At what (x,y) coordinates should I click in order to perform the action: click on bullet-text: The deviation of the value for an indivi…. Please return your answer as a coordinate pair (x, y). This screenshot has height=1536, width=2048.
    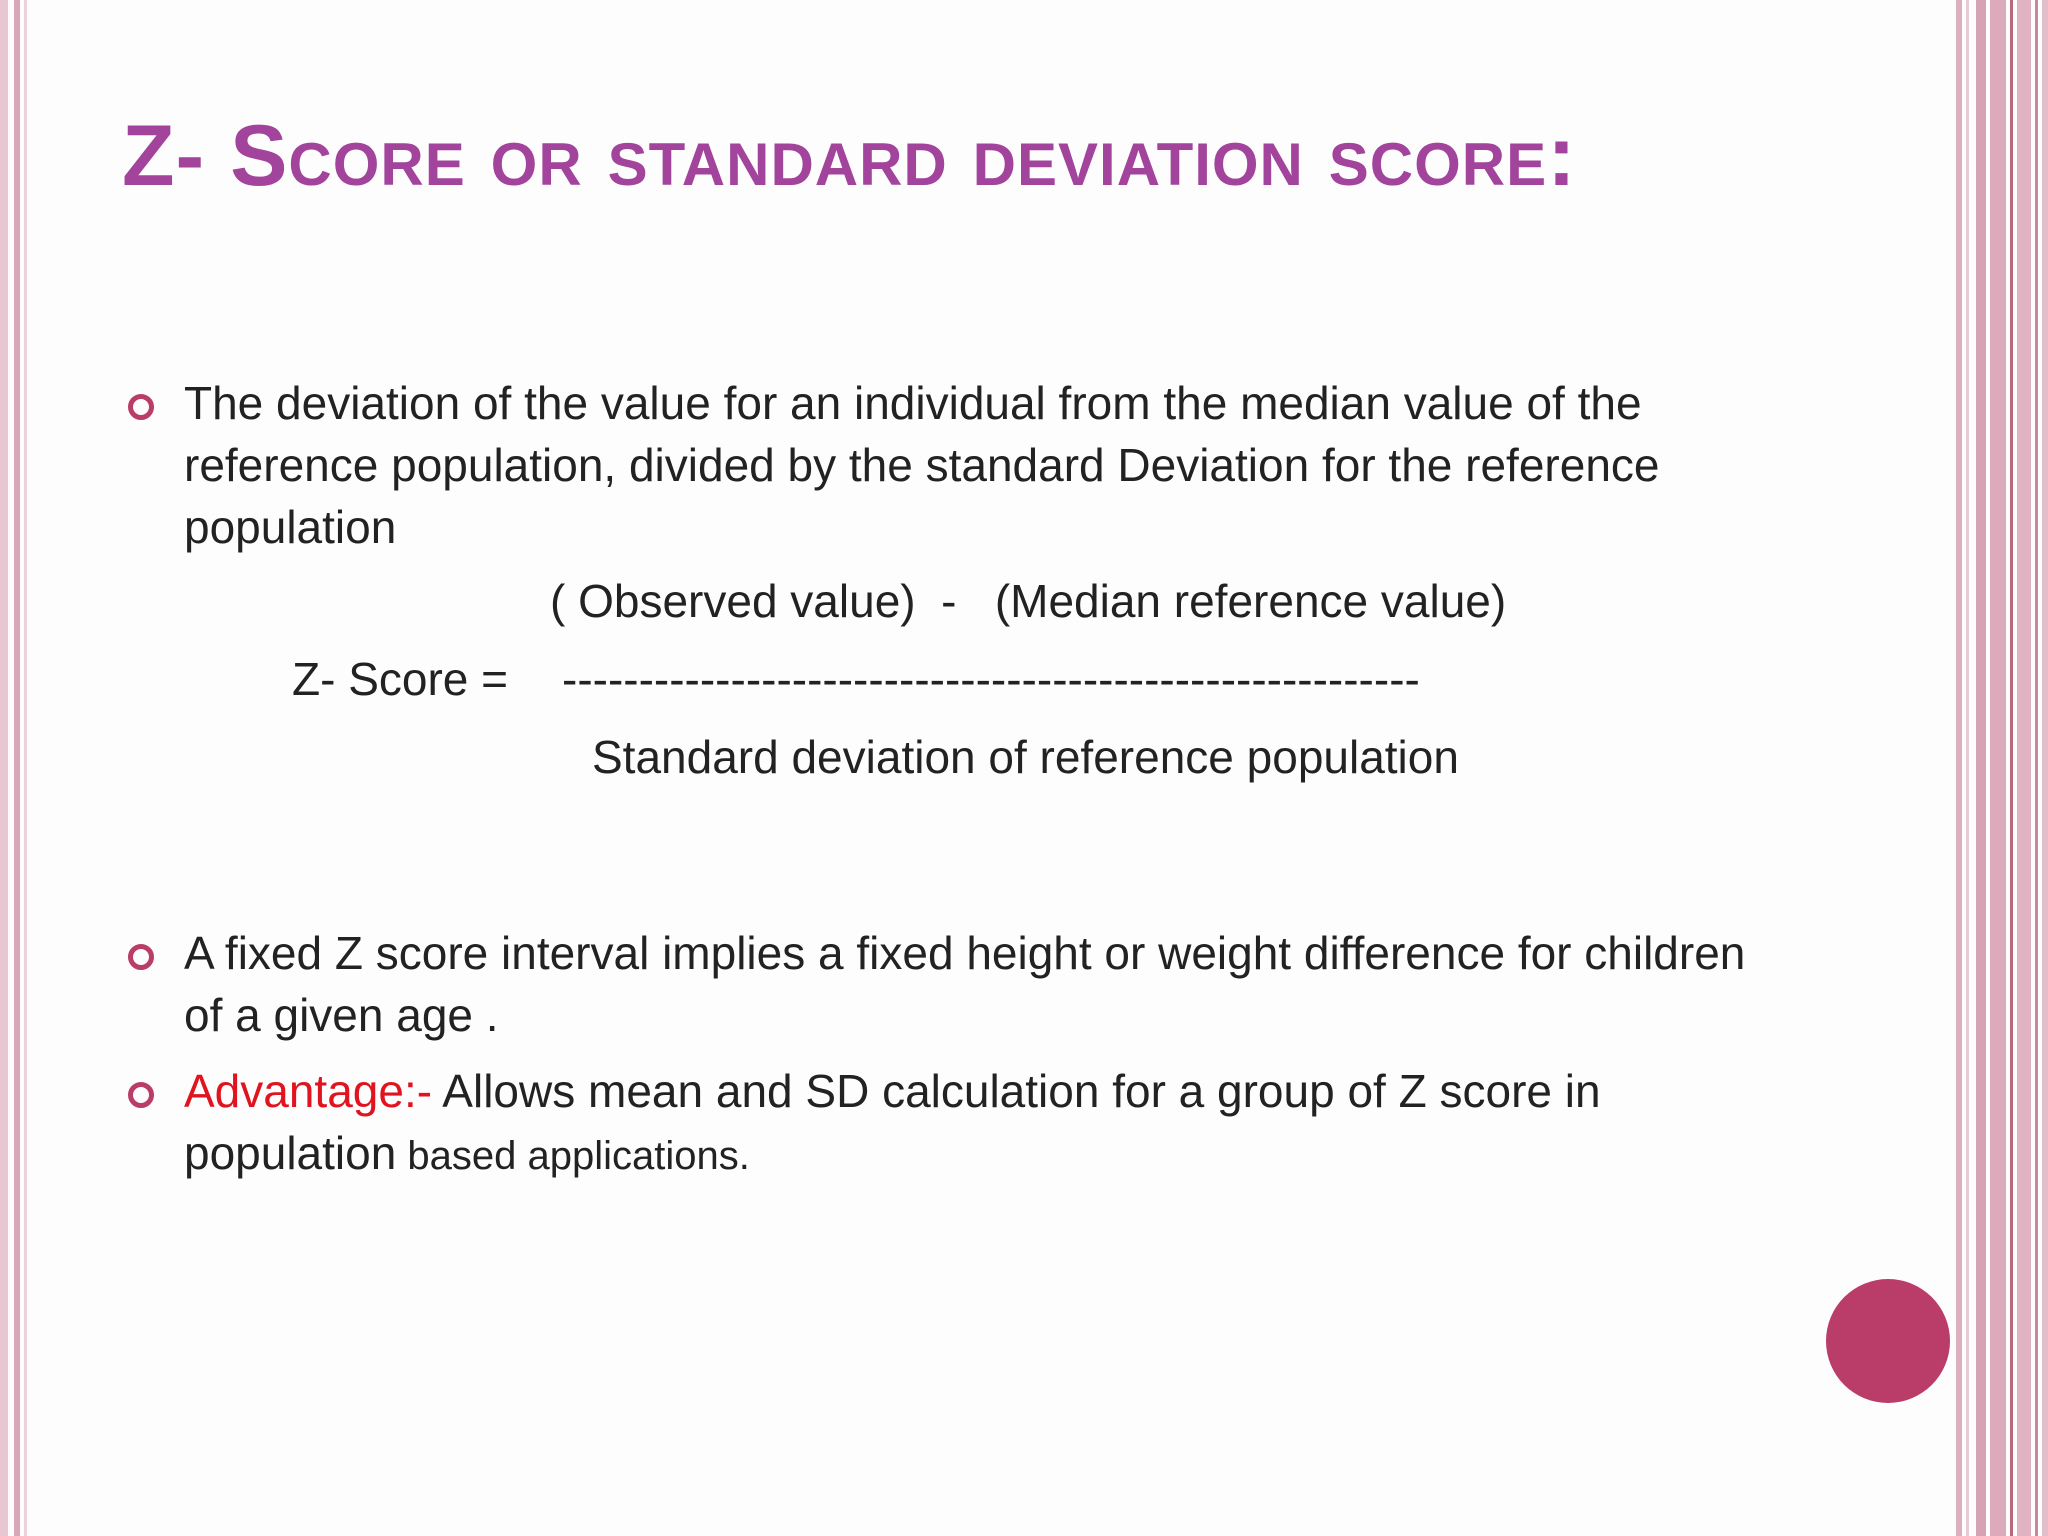
    Looking at the image, I should click on (922, 465).